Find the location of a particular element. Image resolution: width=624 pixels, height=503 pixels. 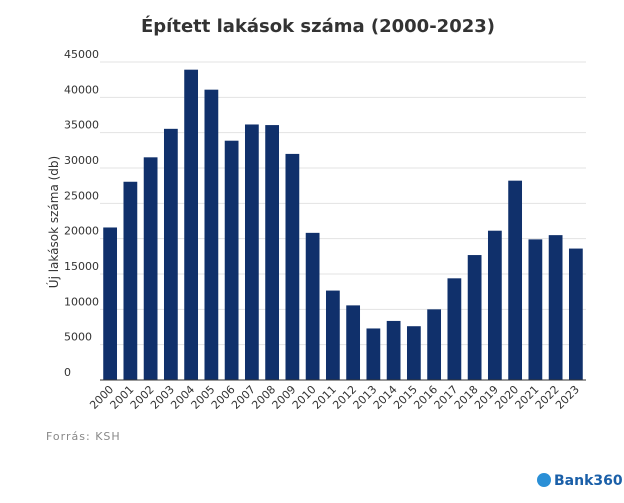

y-tick-label: 35000 is located at coordinates (81, 125).